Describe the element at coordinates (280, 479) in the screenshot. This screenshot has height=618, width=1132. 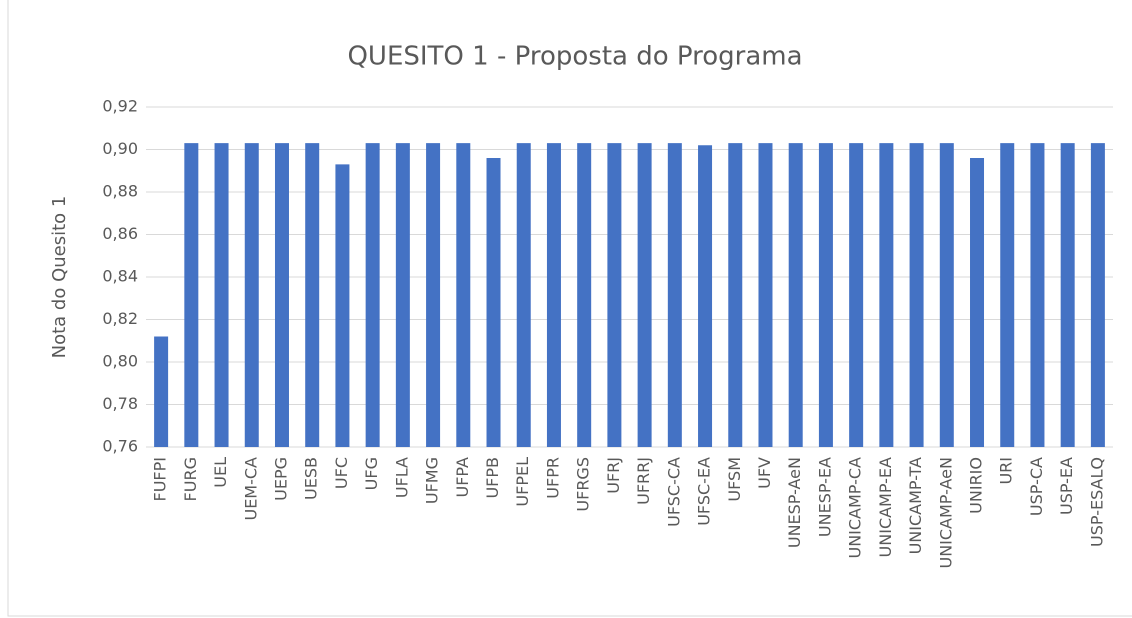
I see `x-tick-label: UEPG` at that location.